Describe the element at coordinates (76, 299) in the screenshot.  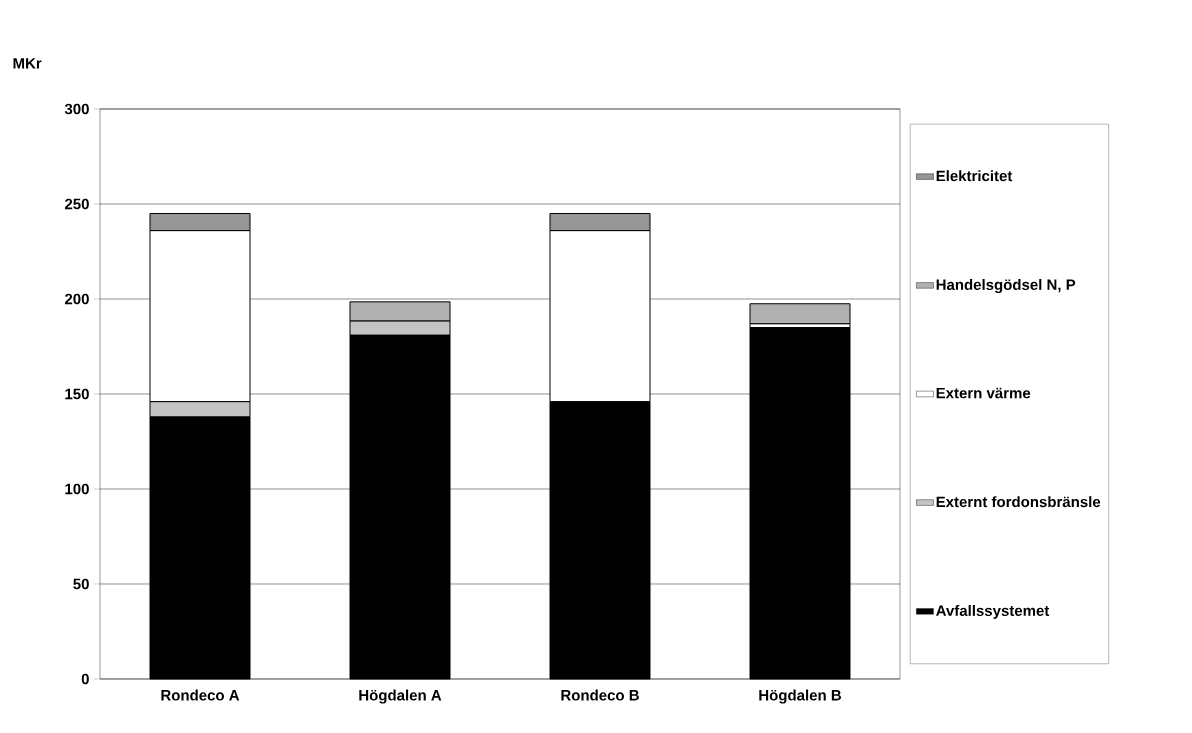
I see `y-tick-label: 200` at that location.